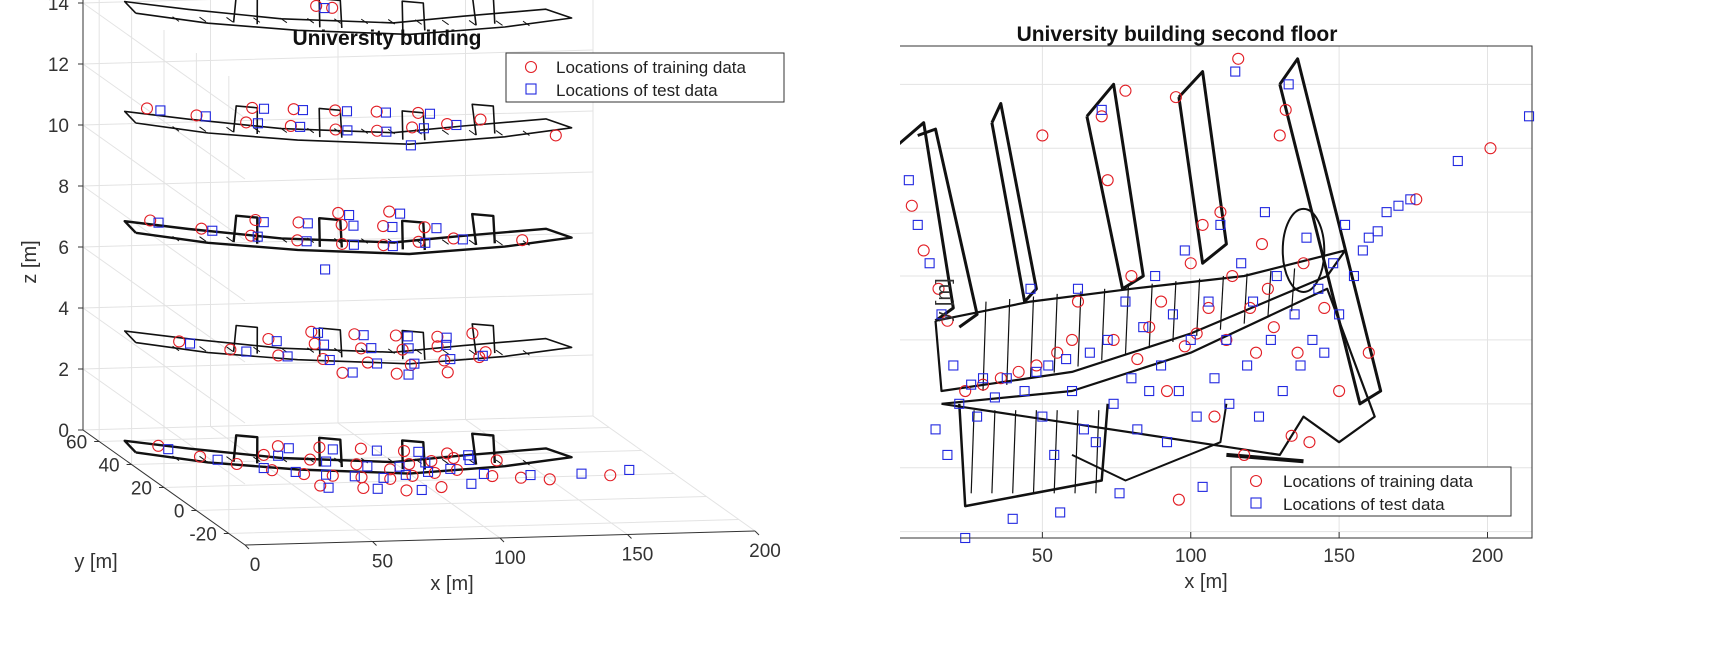  I want to click on legend-test-label: Locations of test data, so click(637, 90).